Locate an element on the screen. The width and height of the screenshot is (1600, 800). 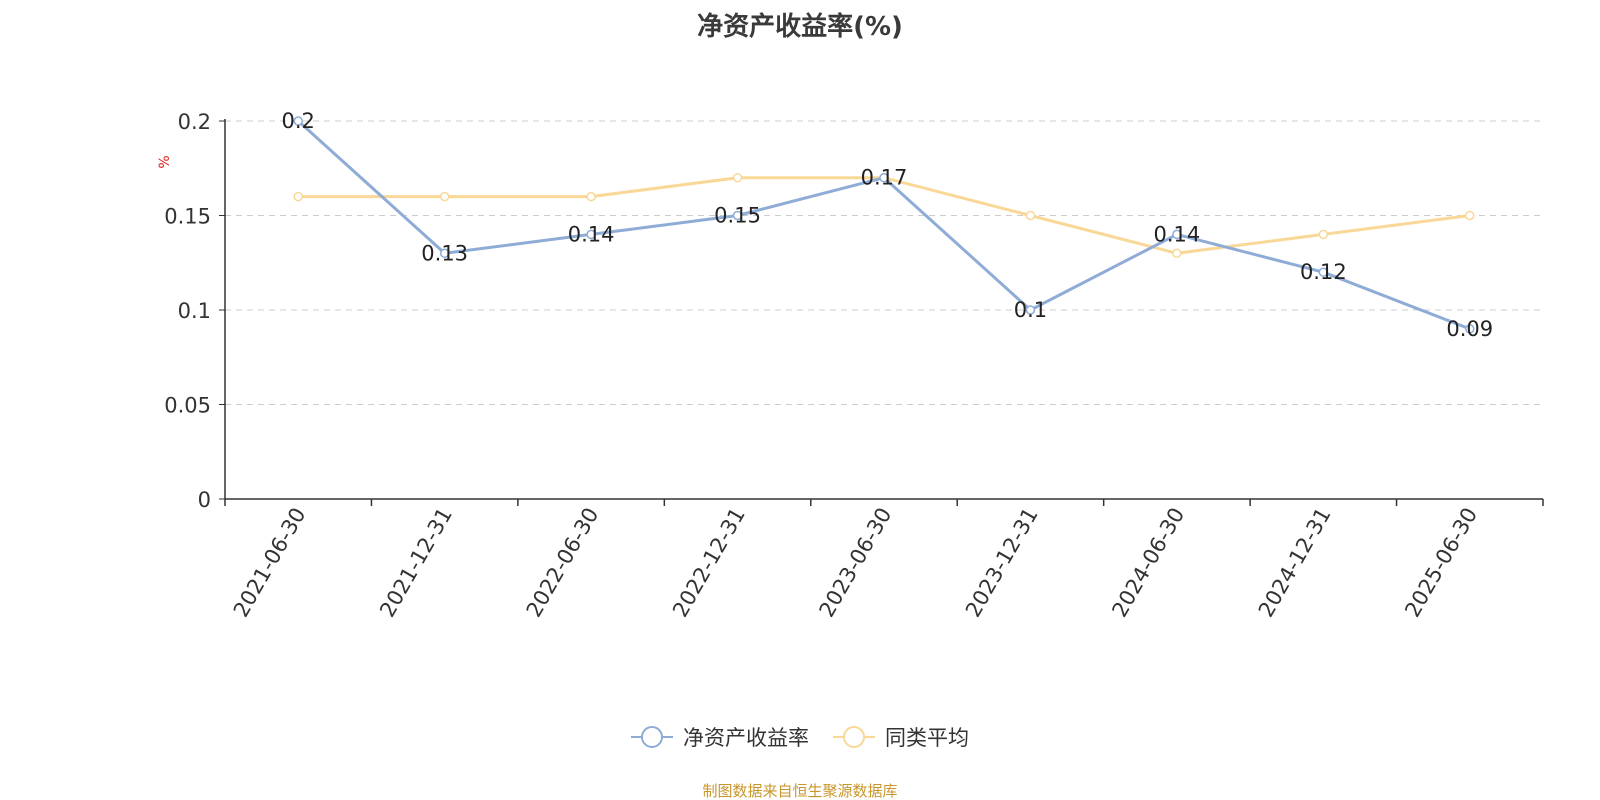
data-label: 0.2 is located at coordinates (298, 121).